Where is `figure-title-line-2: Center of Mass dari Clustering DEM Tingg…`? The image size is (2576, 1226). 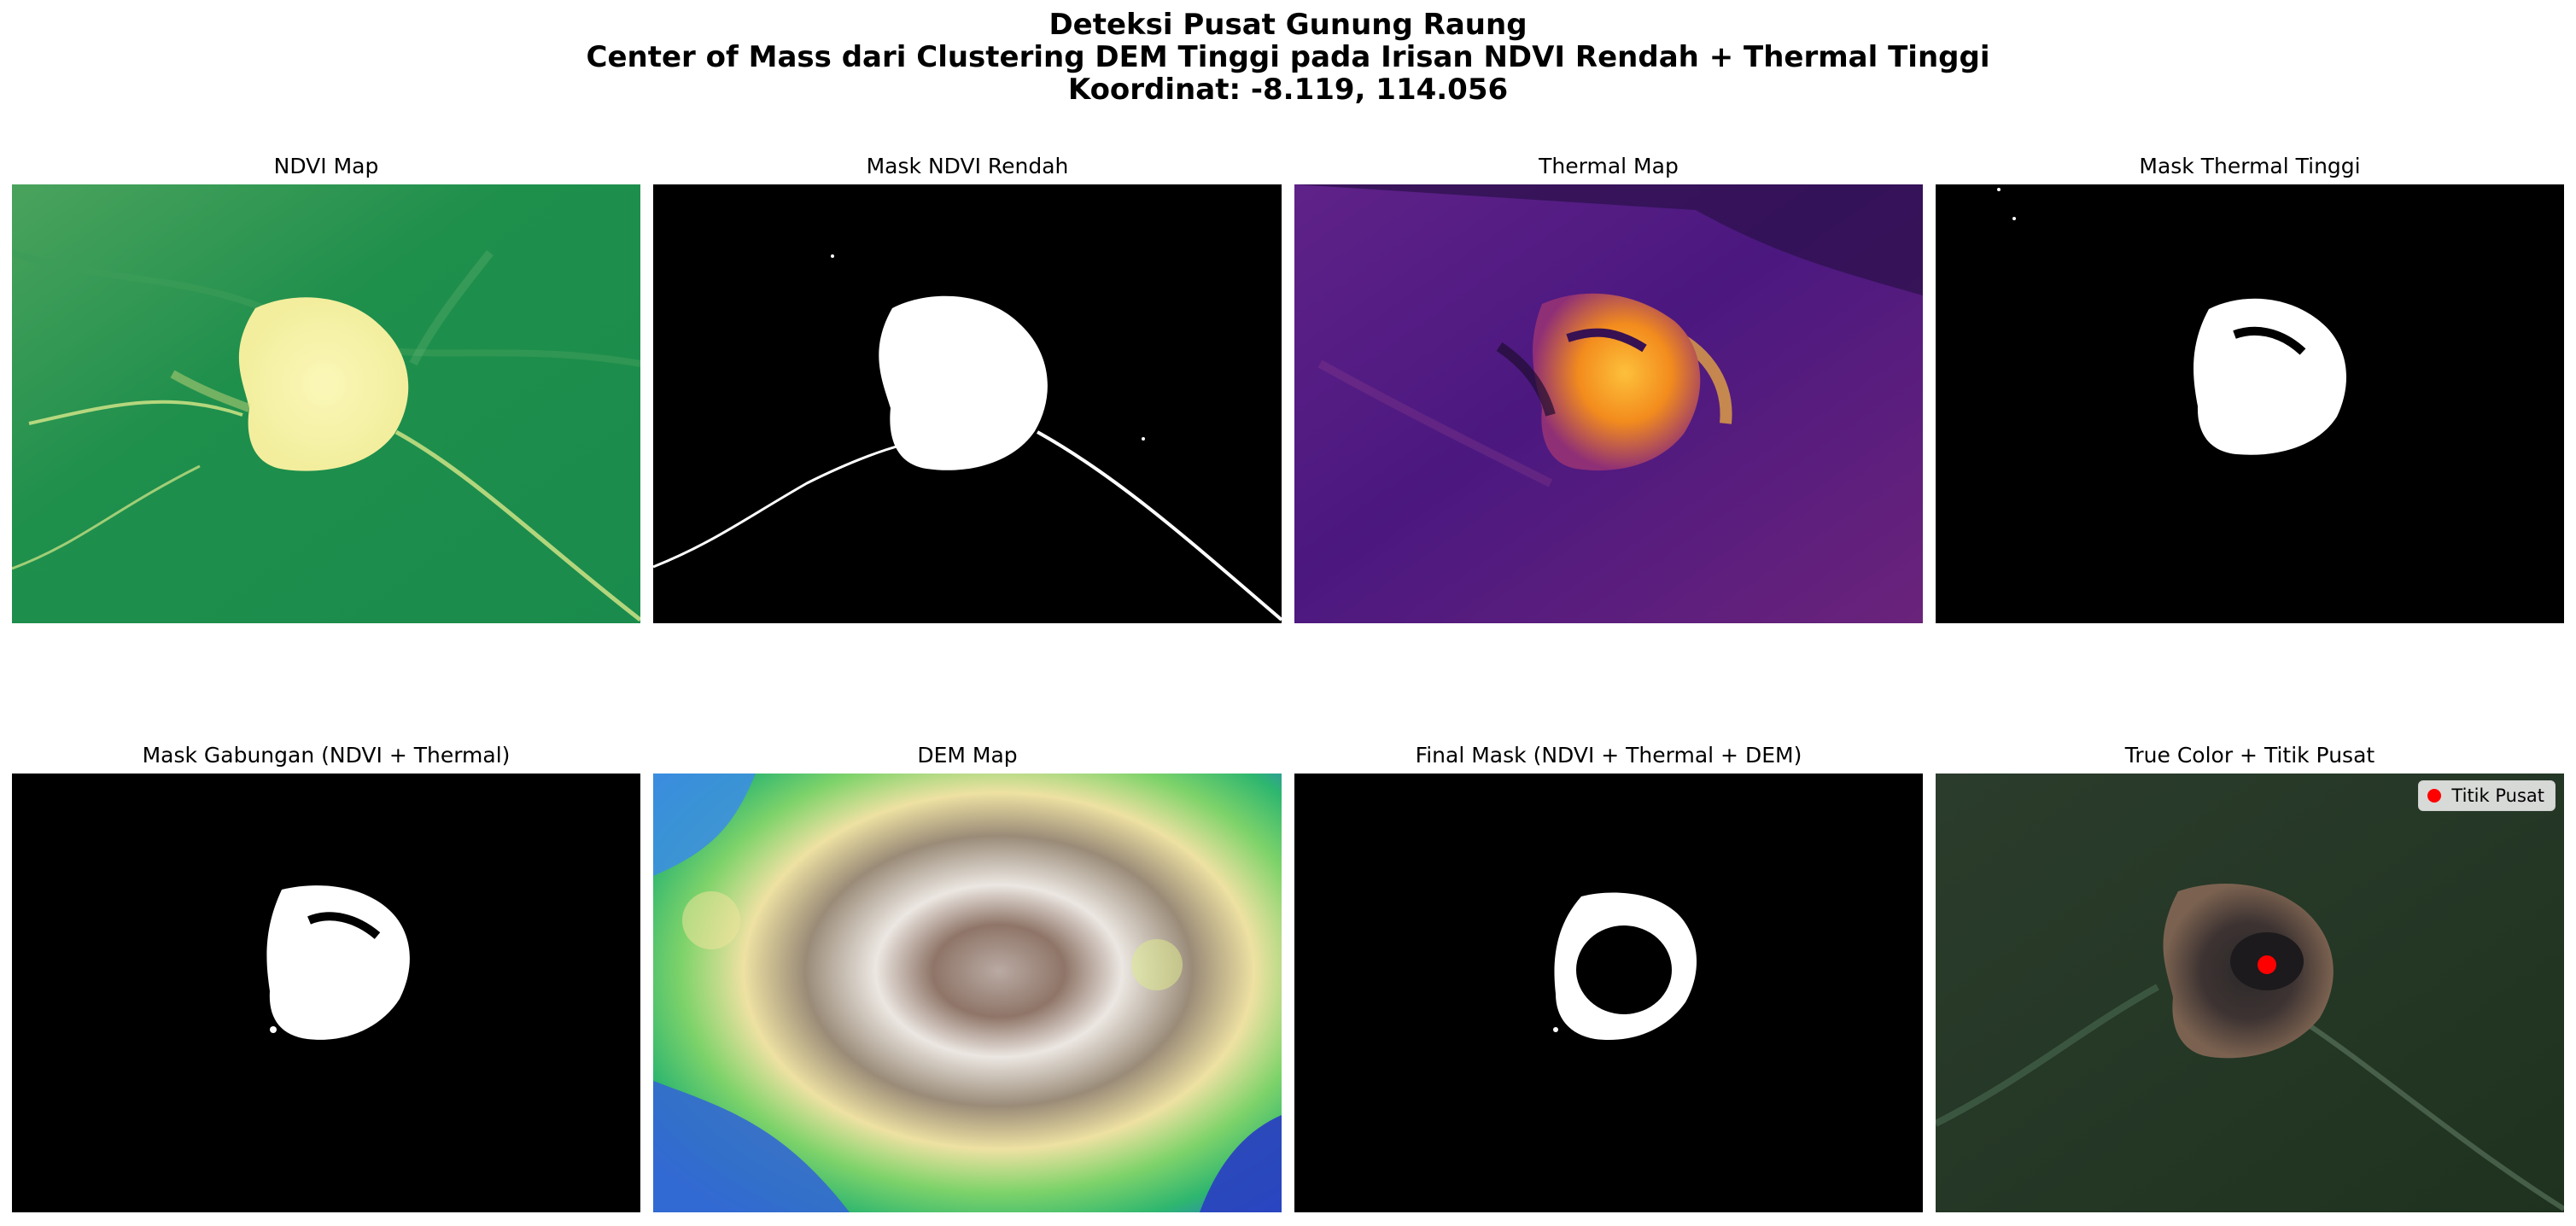
figure-title-line-2: Center of Mass dari Clustering DEM Tingg… is located at coordinates (1288, 57).